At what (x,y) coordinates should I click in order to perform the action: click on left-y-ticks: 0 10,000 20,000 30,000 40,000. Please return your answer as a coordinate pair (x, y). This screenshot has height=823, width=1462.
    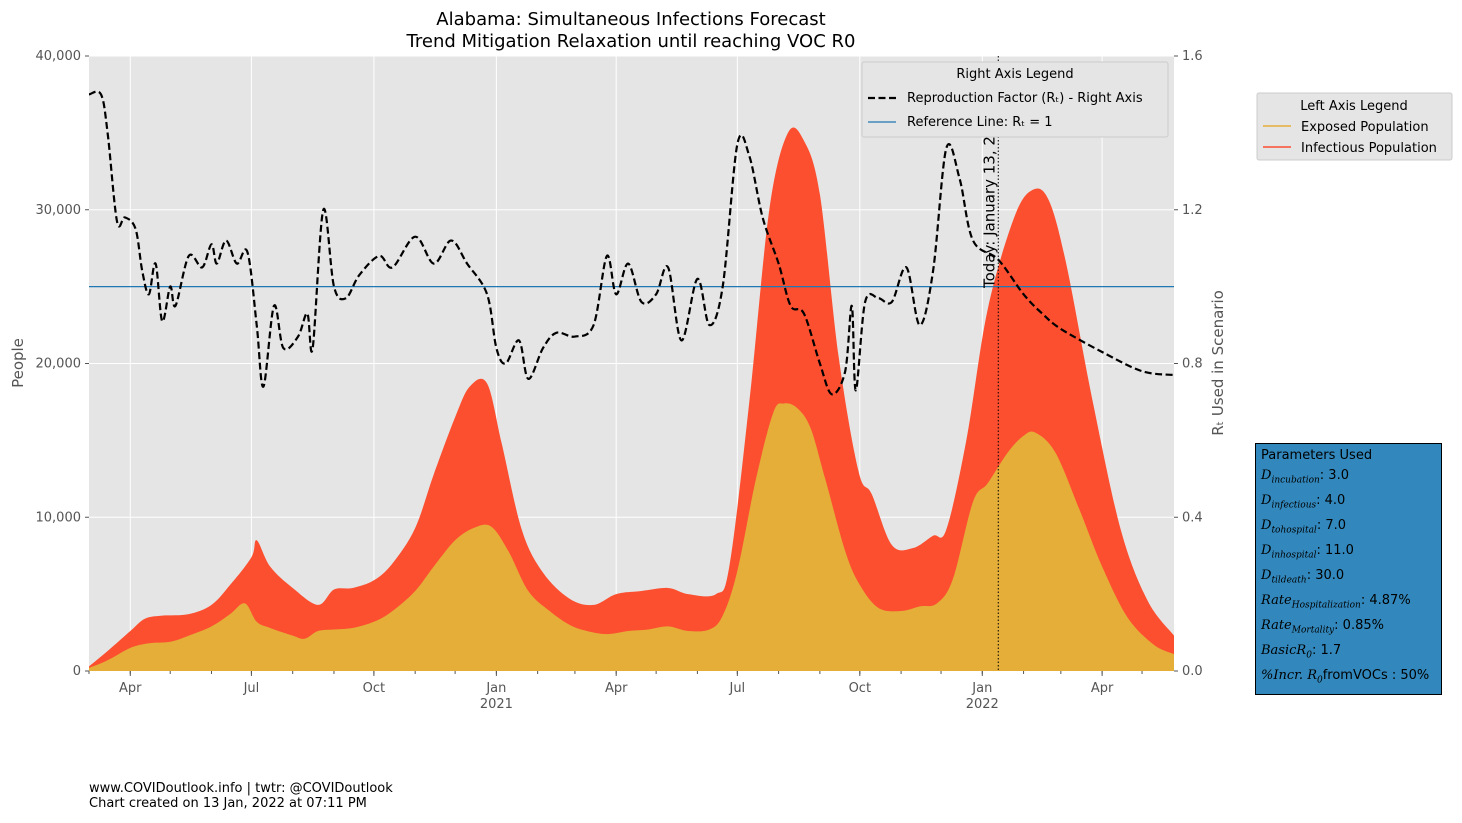
    Looking at the image, I should click on (62, 364).